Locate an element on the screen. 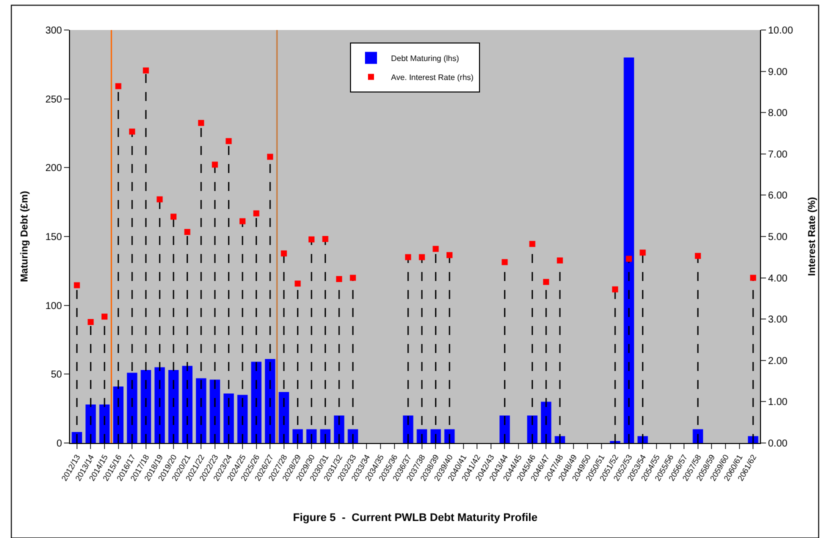  y2-tick-label: 7.00 is located at coordinates (778, 154).